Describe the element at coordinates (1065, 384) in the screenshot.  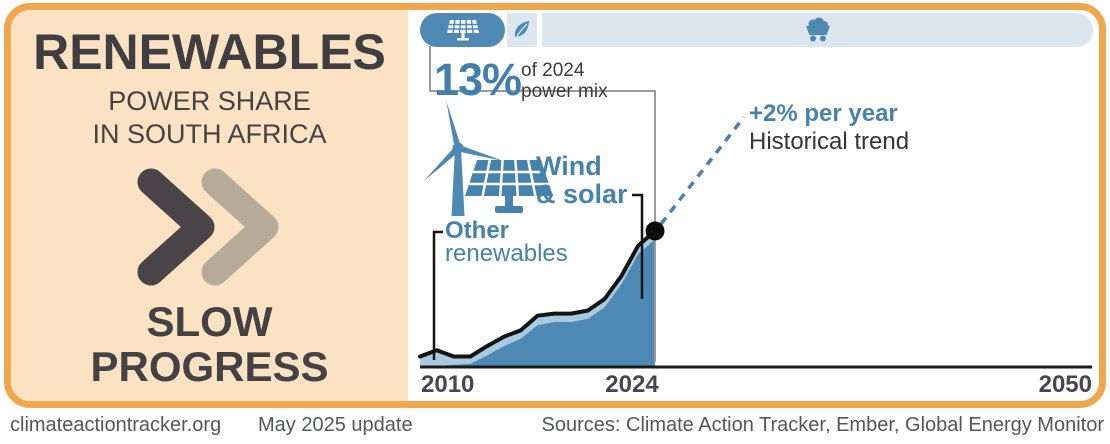
I see `x-tick-2050: 2050` at that location.